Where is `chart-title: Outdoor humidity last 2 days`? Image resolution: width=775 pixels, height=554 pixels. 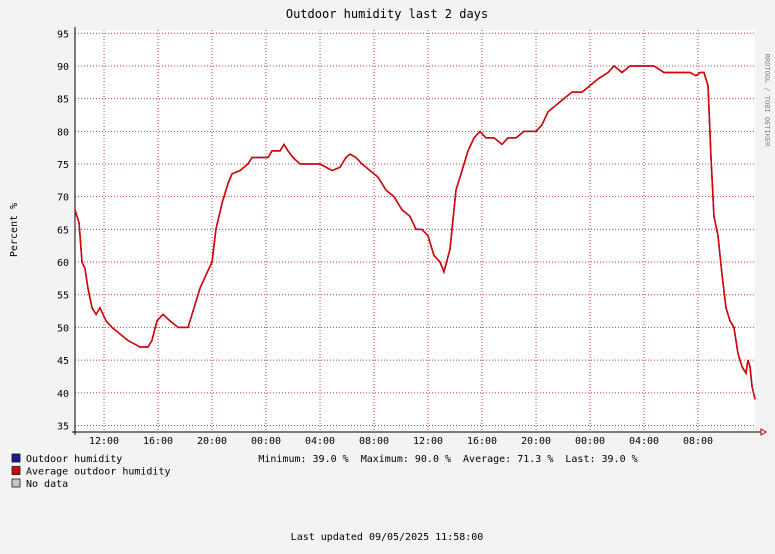
chart-title: Outdoor humidity last 2 days is located at coordinates (387, 14).